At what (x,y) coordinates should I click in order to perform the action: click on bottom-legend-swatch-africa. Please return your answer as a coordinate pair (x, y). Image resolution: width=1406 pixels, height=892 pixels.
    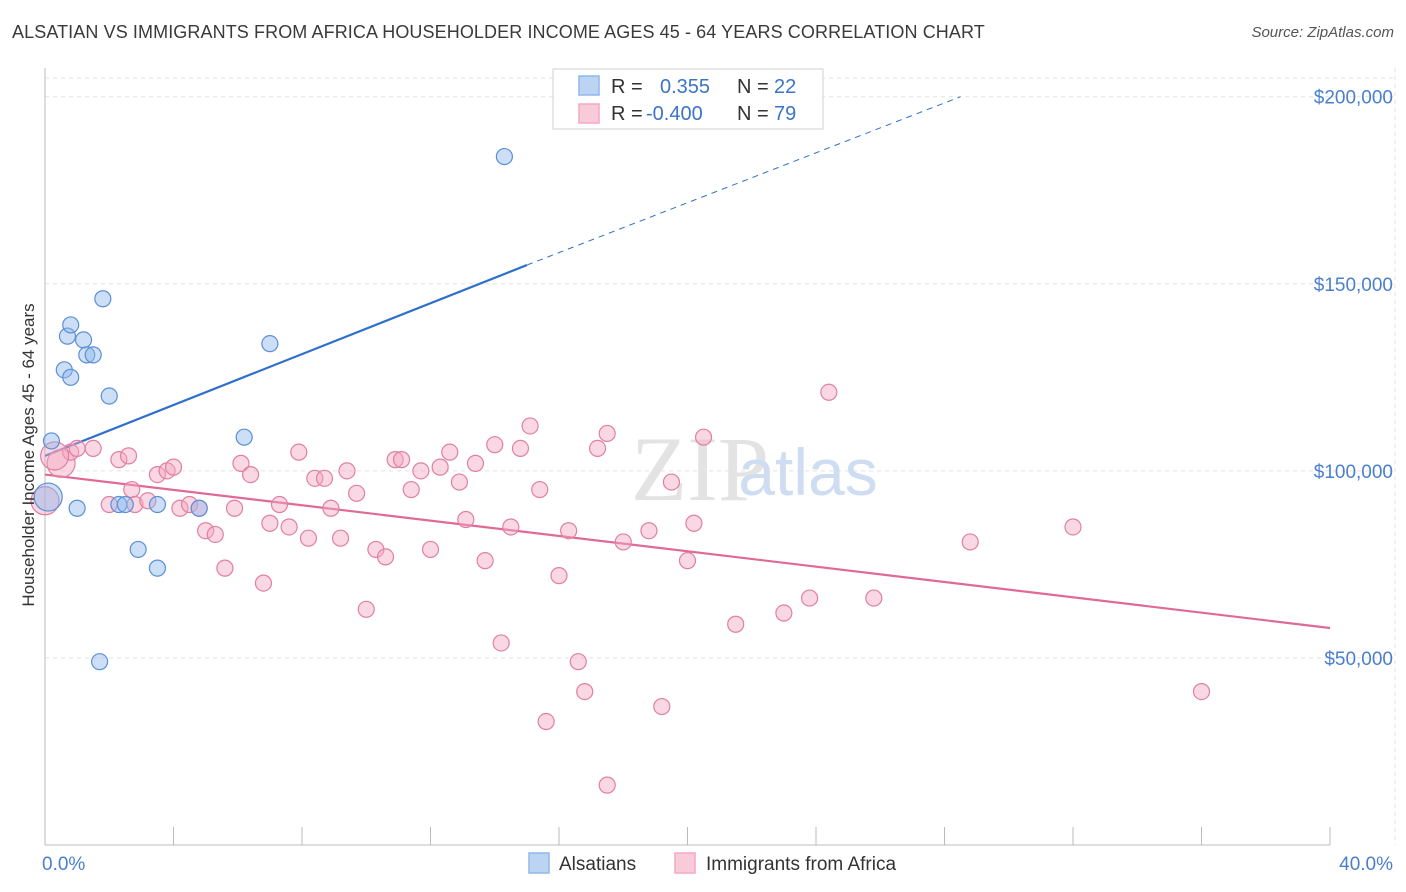
    Looking at the image, I should click on (685, 863).